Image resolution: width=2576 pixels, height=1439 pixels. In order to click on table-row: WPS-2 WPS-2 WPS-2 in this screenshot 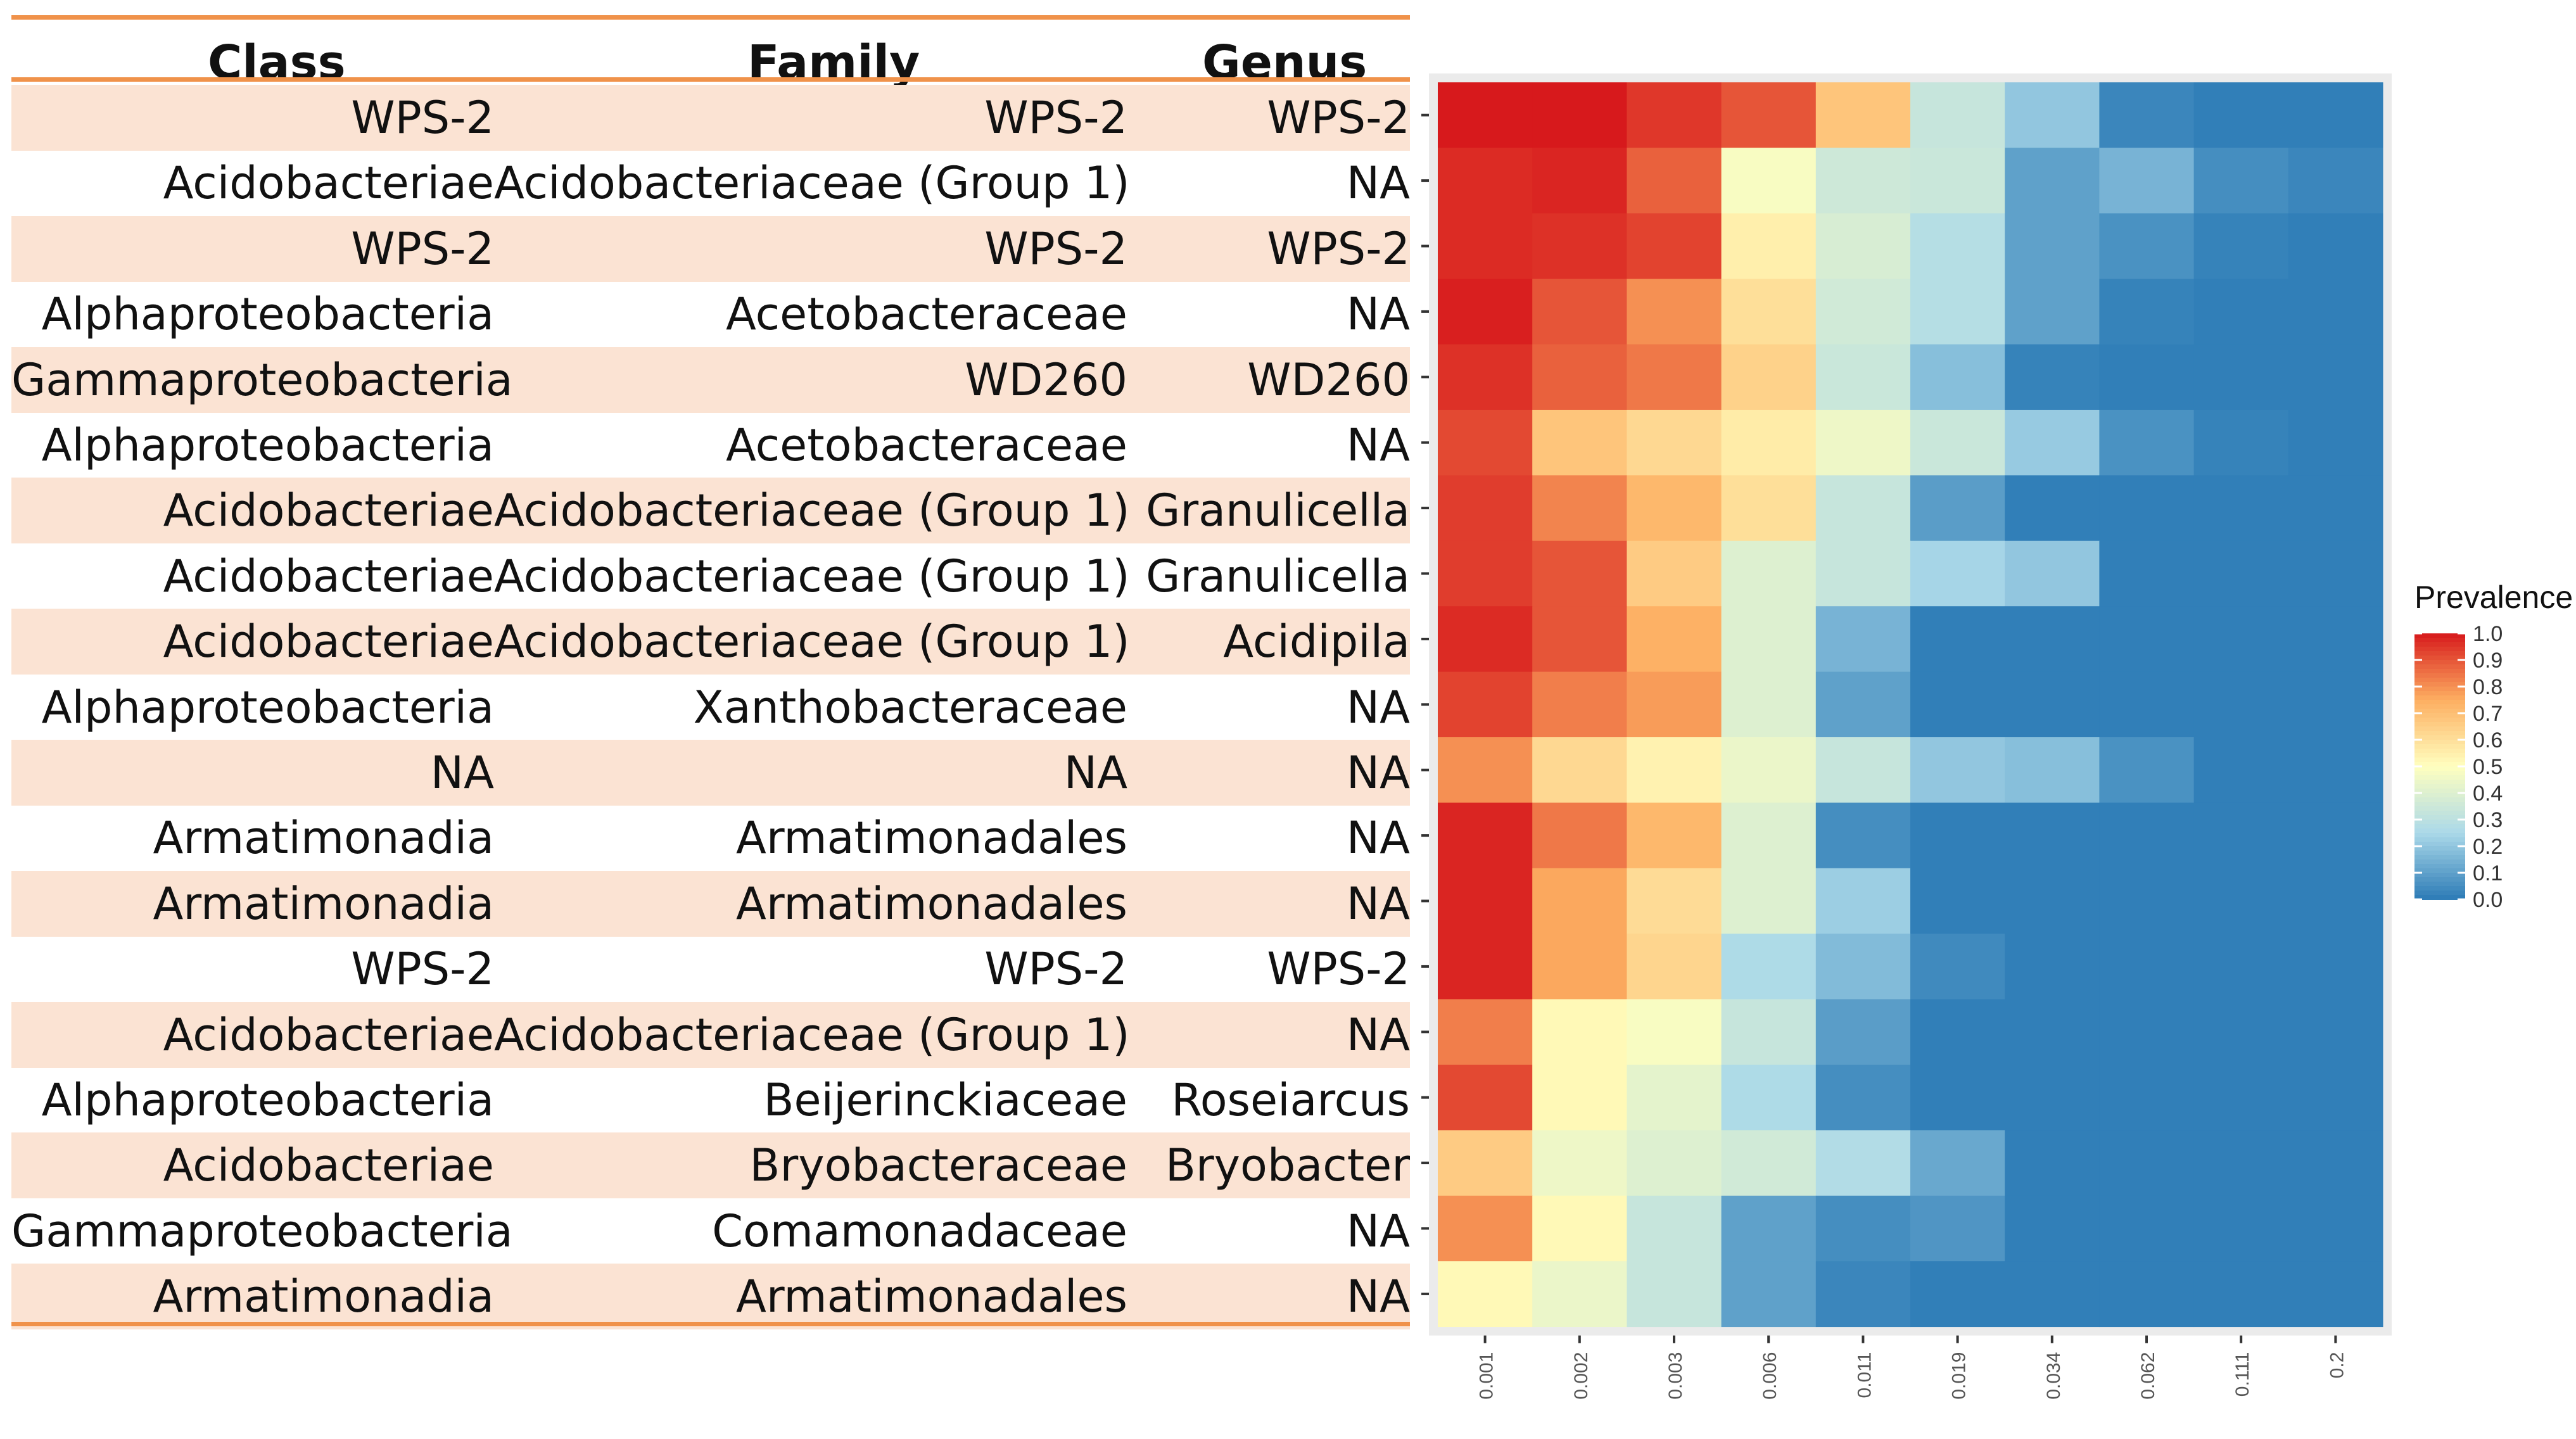, I will do `click(710, 118)`.